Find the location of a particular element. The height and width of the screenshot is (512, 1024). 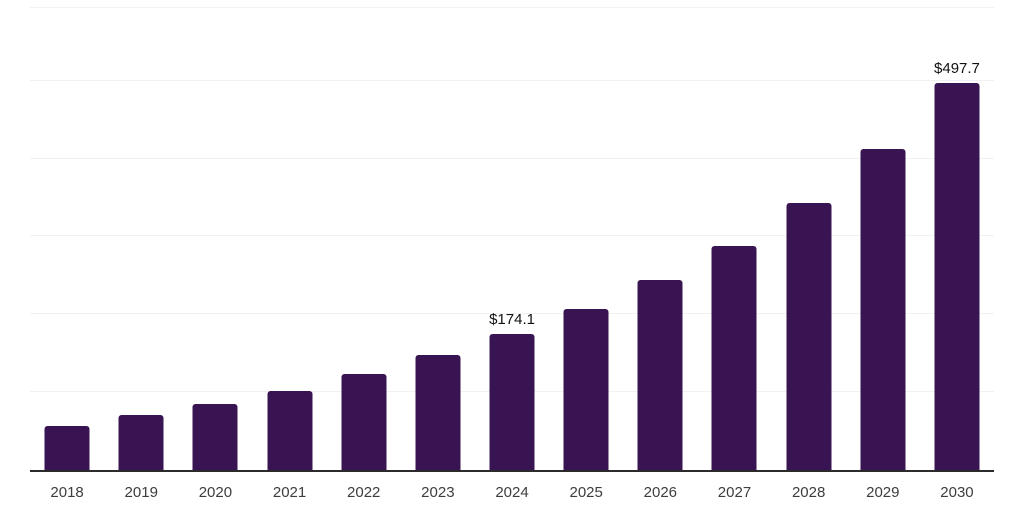

bar-group-2018 is located at coordinates (67, 239).